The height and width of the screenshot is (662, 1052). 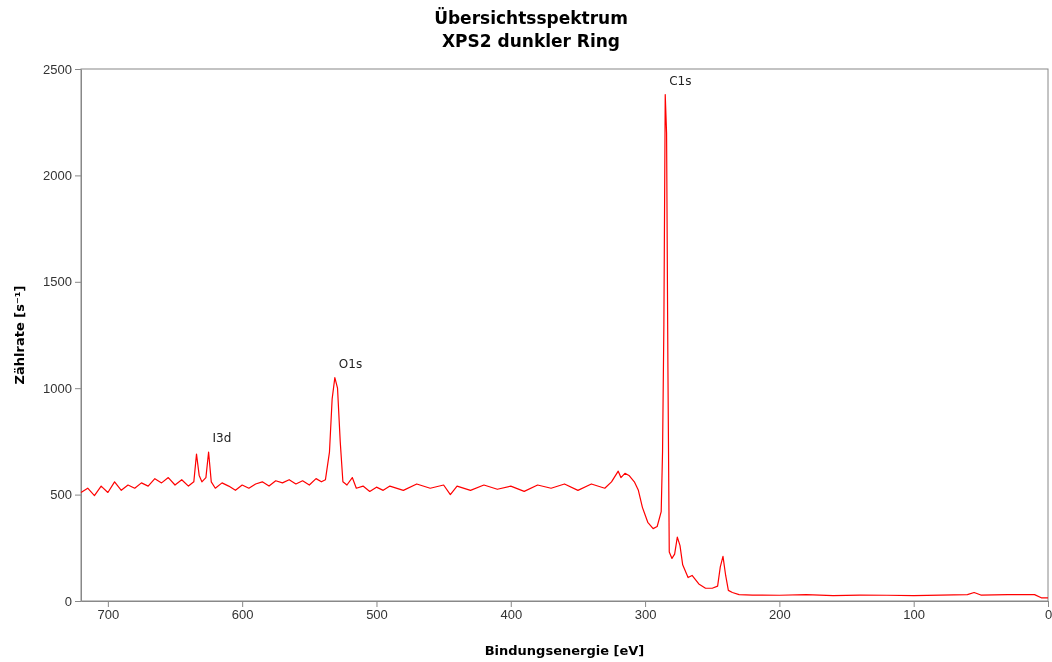 What do you see at coordinates (531, 17) in the screenshot?
I see `chart-title: Übersichtsspektrum` at bounding box center [531, 17].